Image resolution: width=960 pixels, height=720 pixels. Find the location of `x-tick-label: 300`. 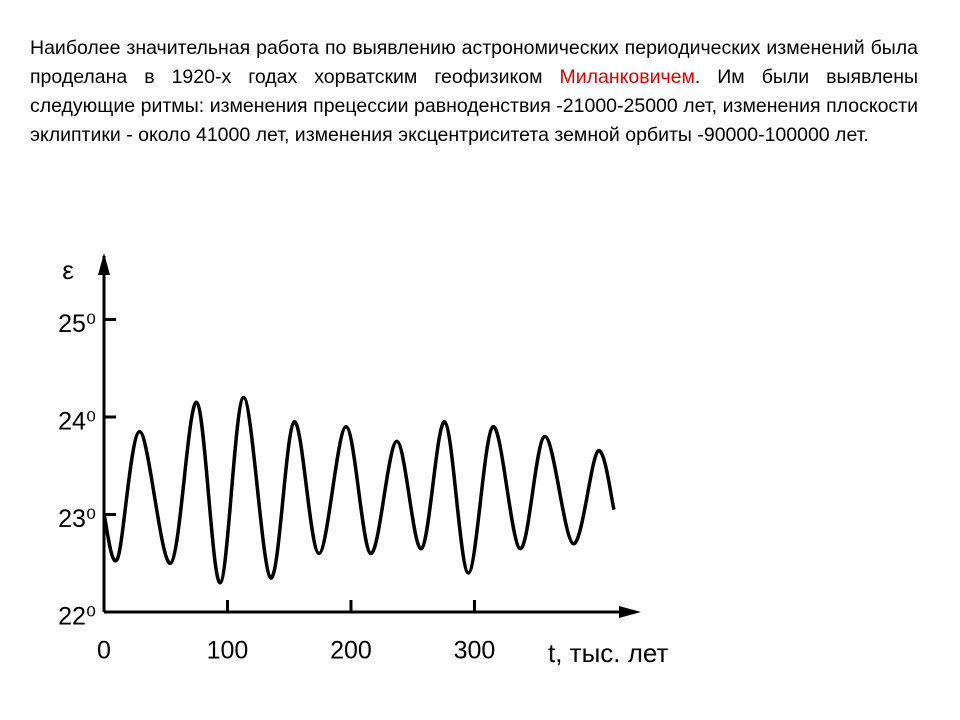

x-tick-label: 300 is located at coordinates (475, 651).